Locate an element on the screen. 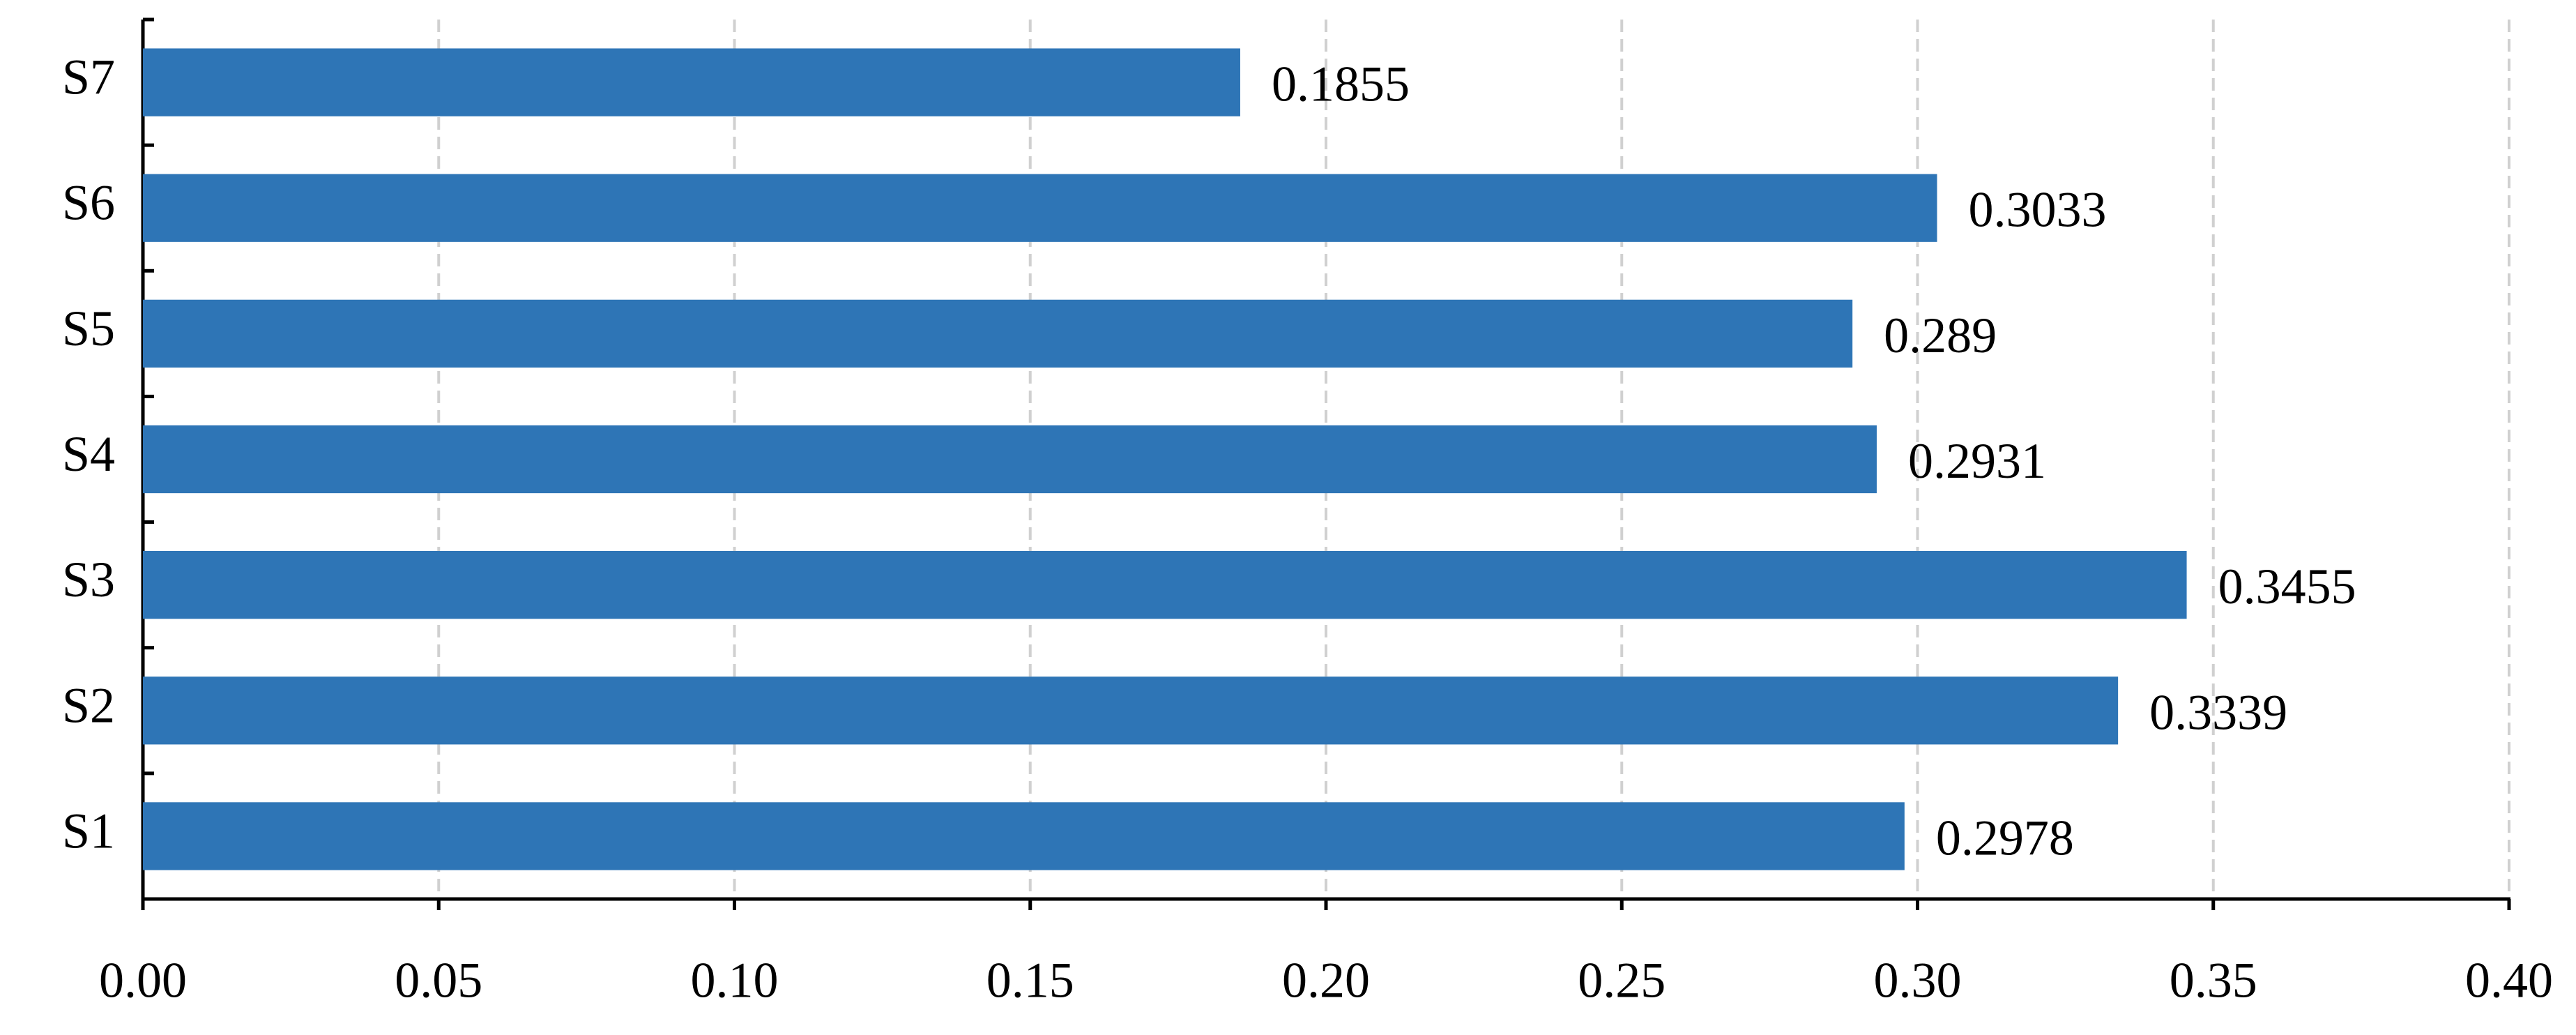 This screenshot has width=2576, height=1035. x-tick-label: 0.20 is located at coordinates (1326, 981).